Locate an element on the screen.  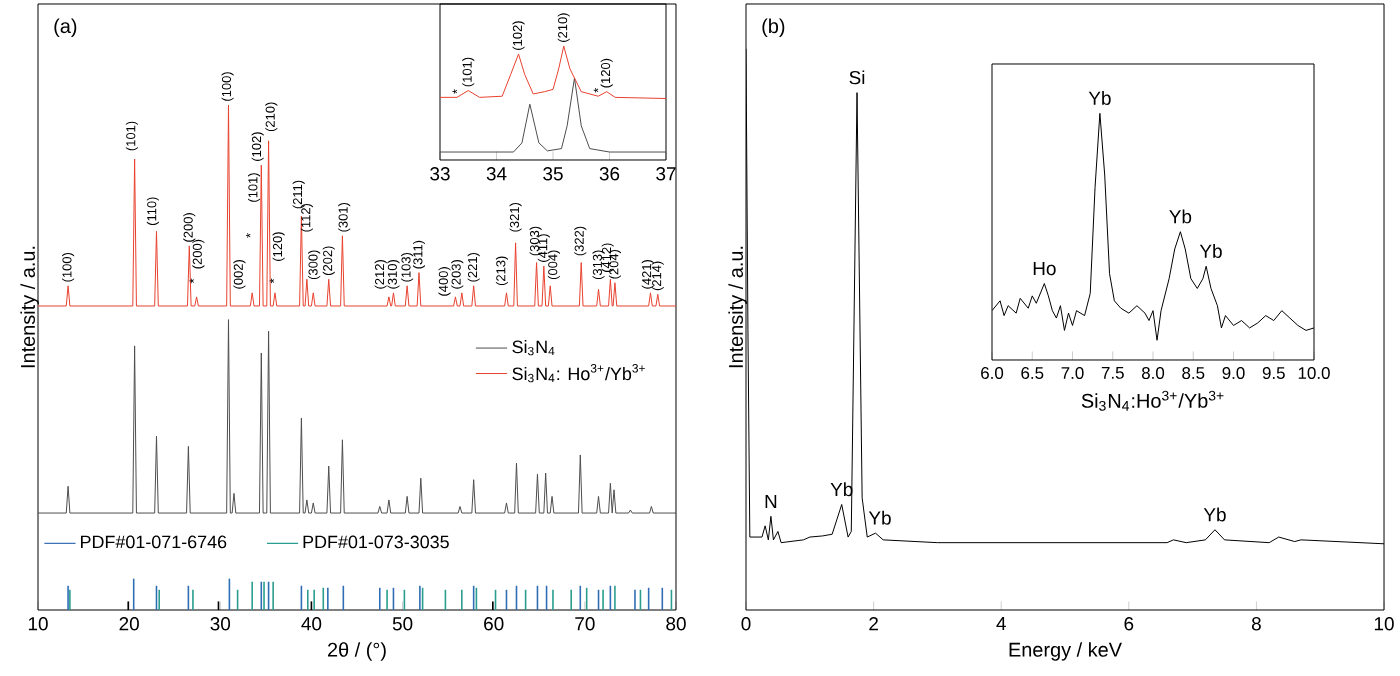
x-tick-label: 7.5 is located at coordinates (1112, 373).